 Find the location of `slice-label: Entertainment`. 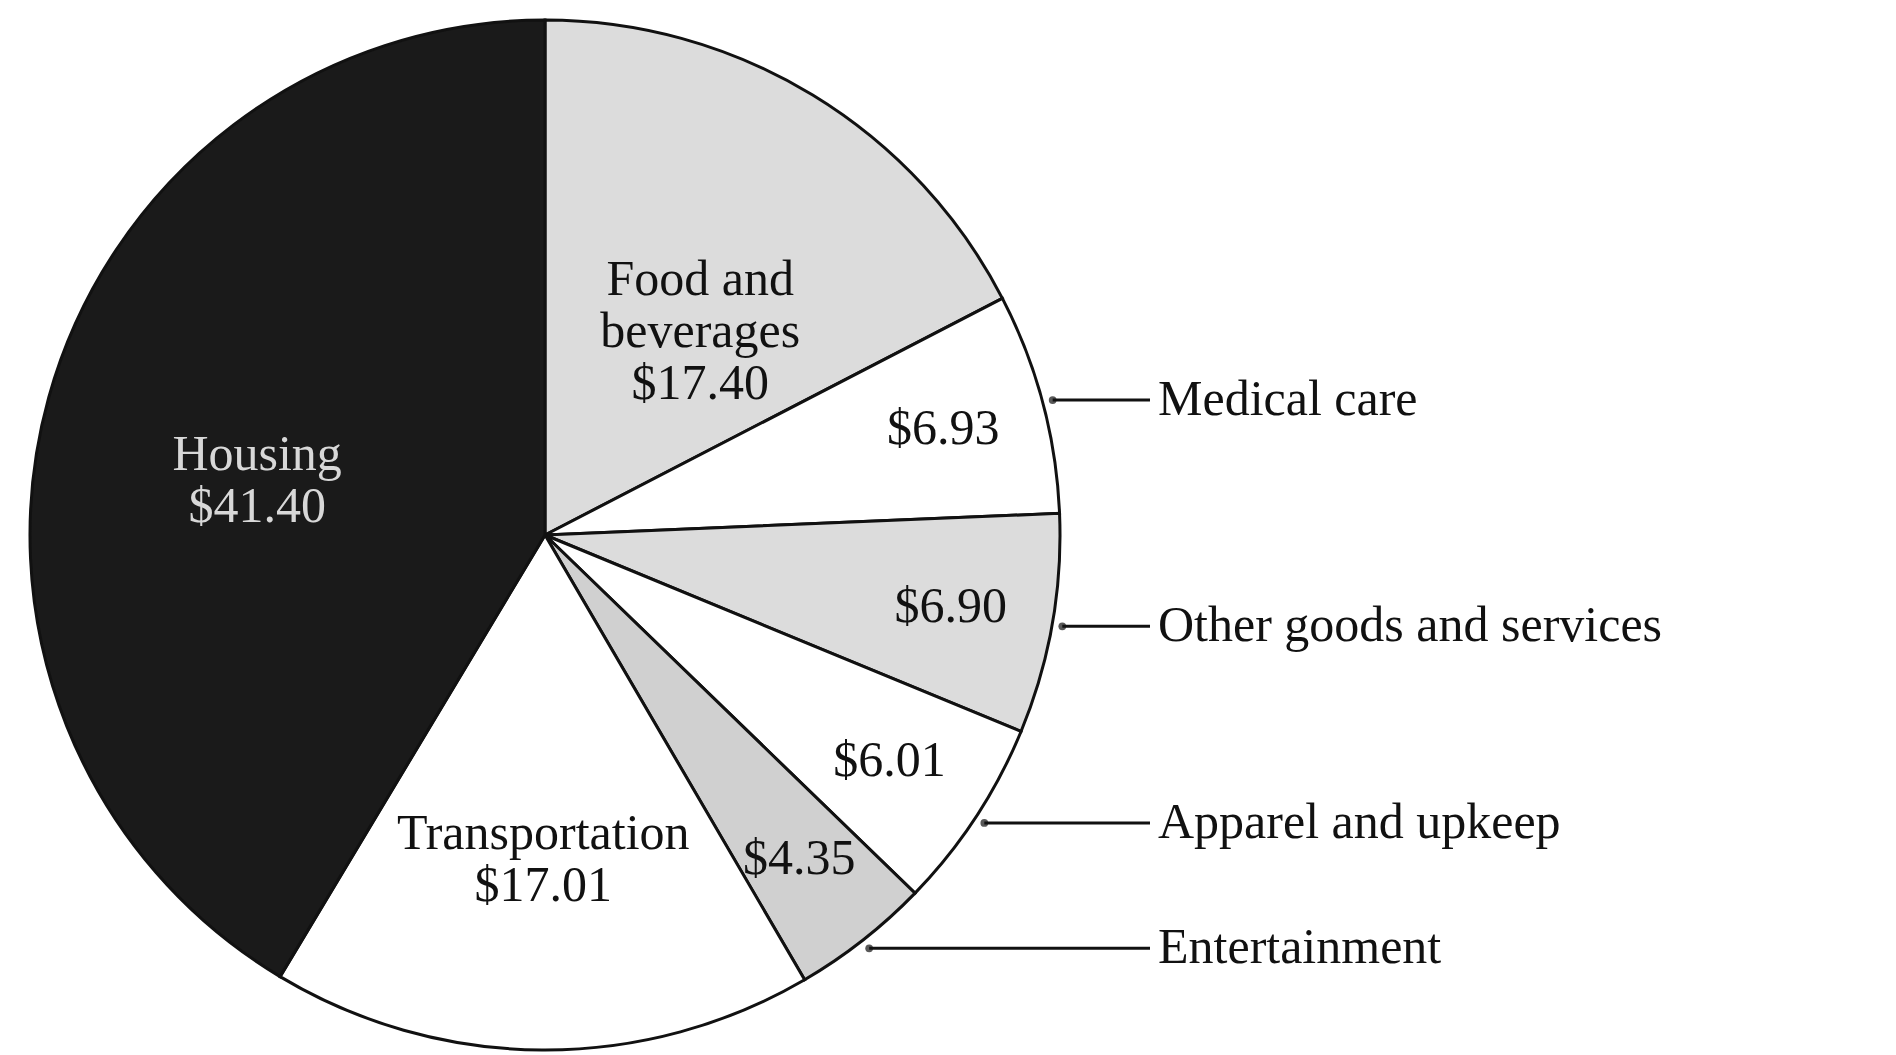

slice-label: Entertainment is located at coordinates (1300, 946).